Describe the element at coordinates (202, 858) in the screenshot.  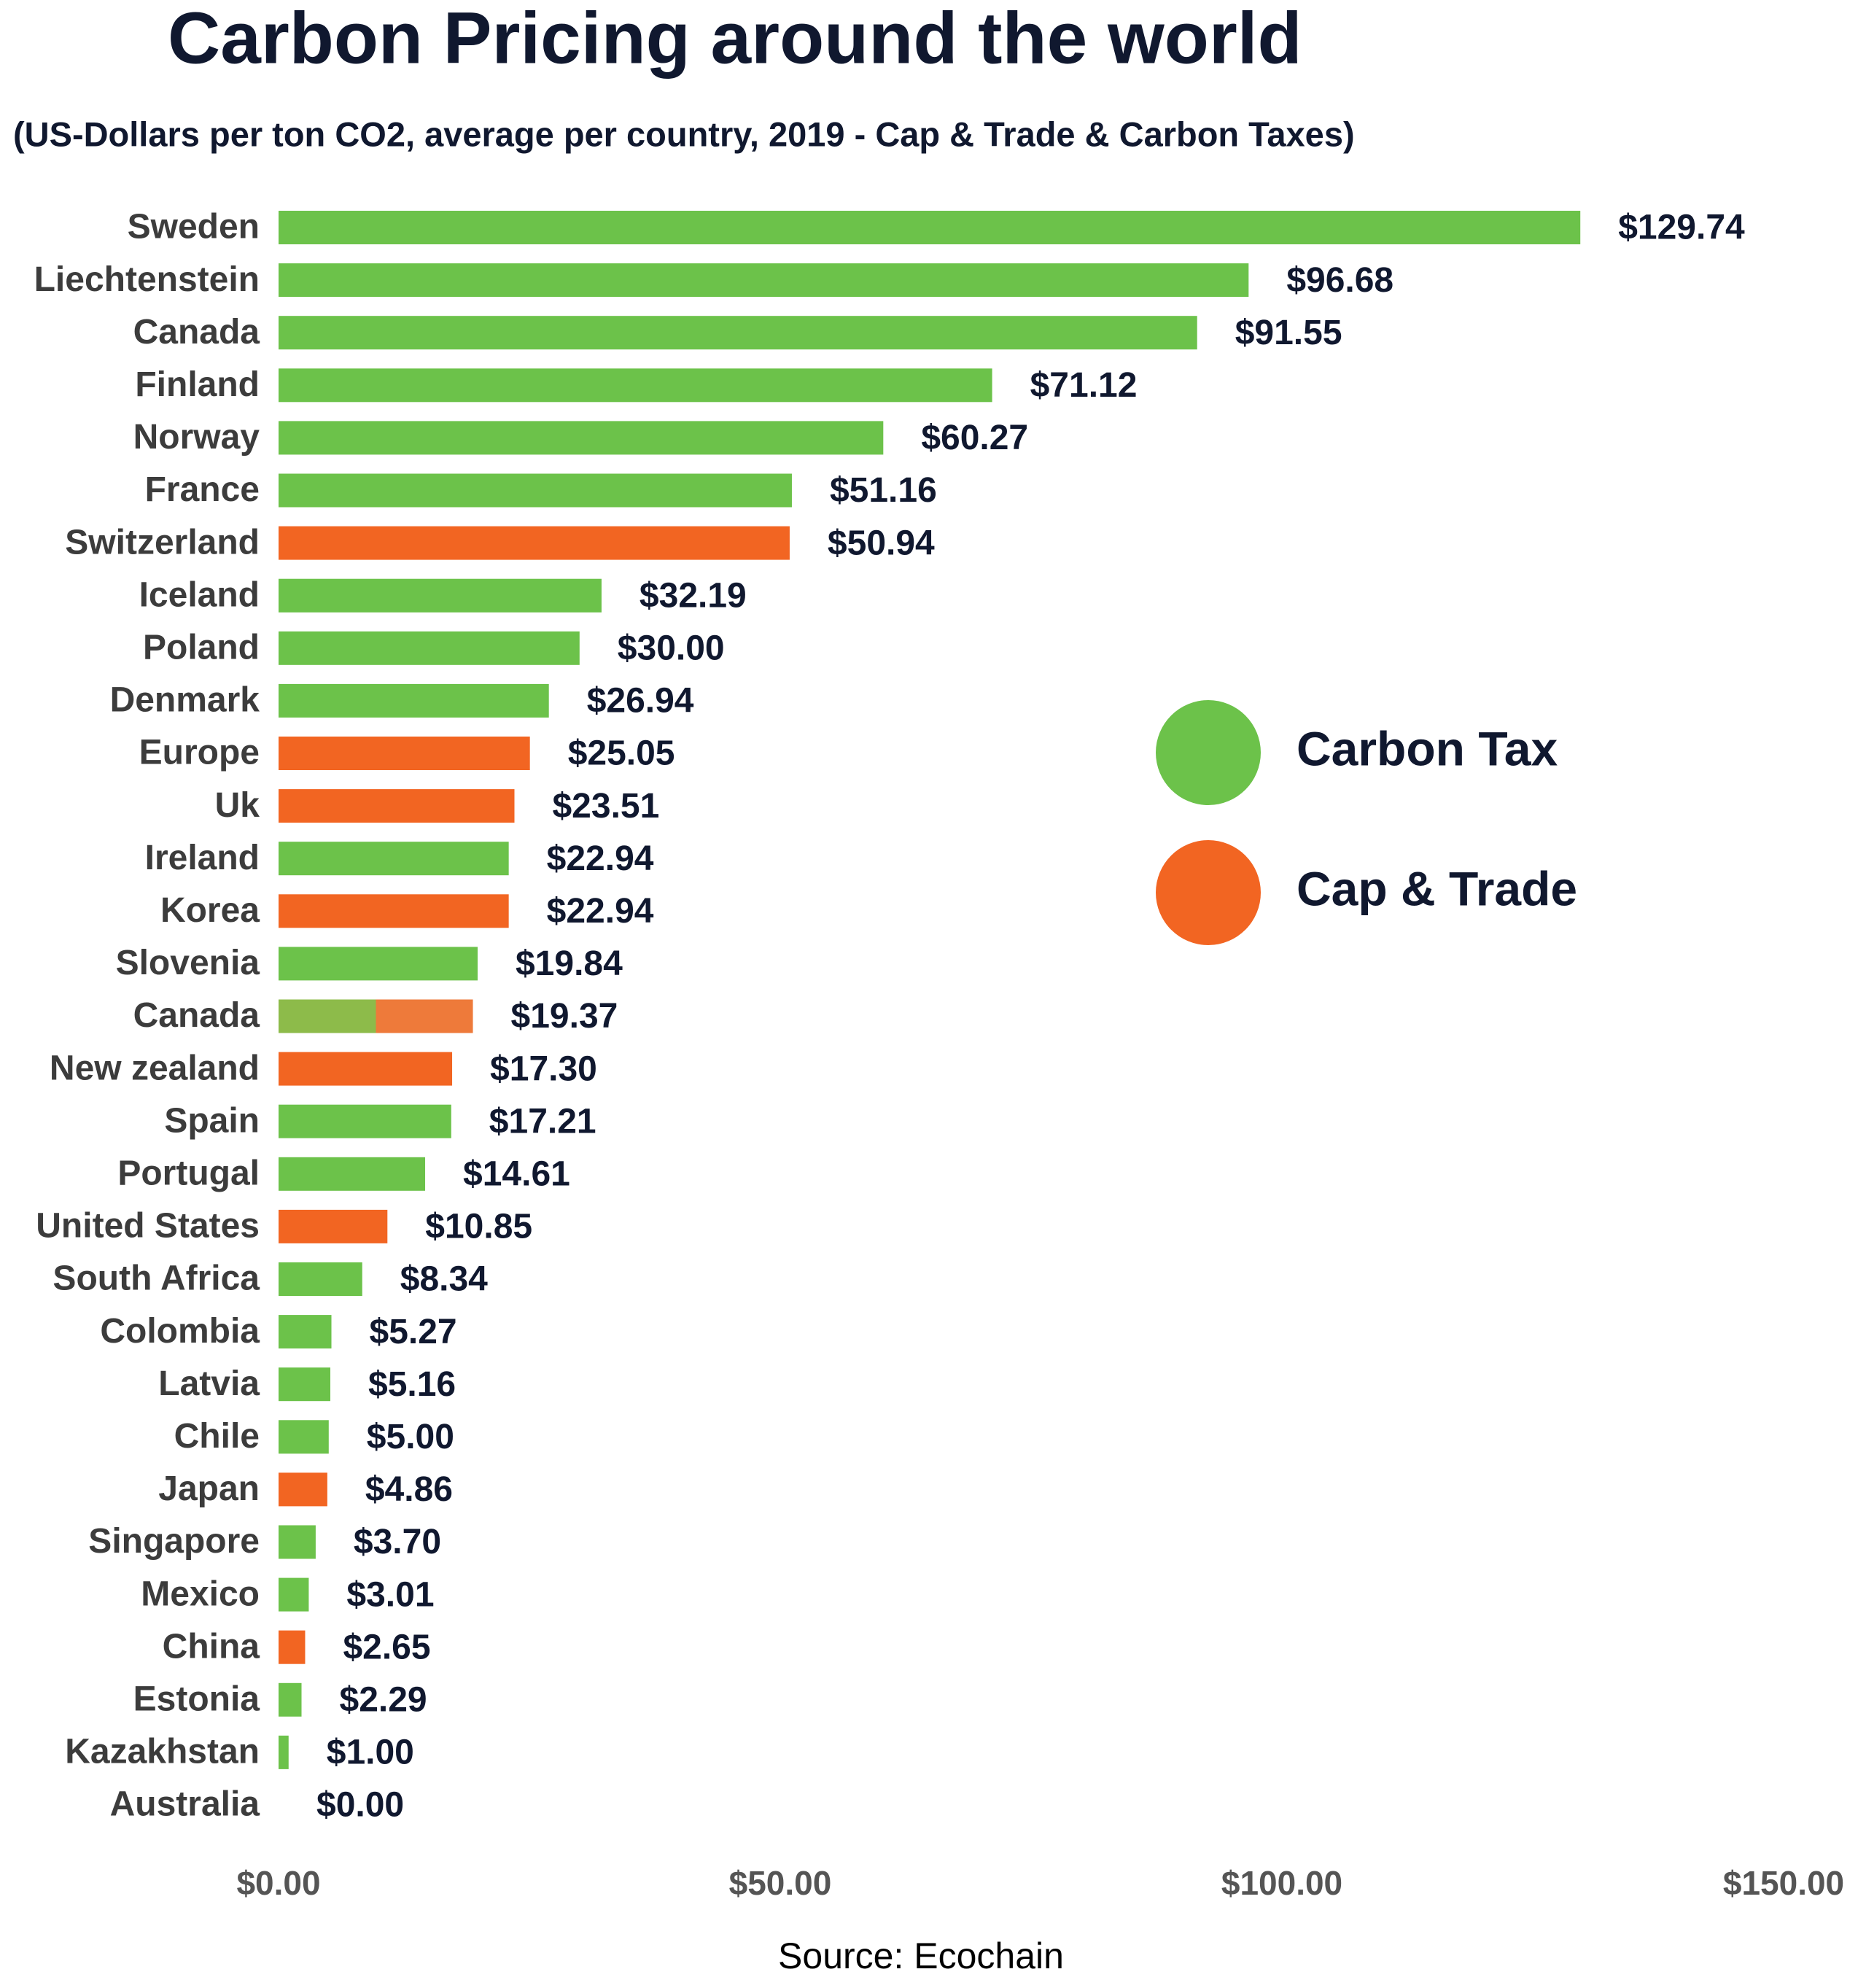
I see `y-tick-label: Ireland` at that location.